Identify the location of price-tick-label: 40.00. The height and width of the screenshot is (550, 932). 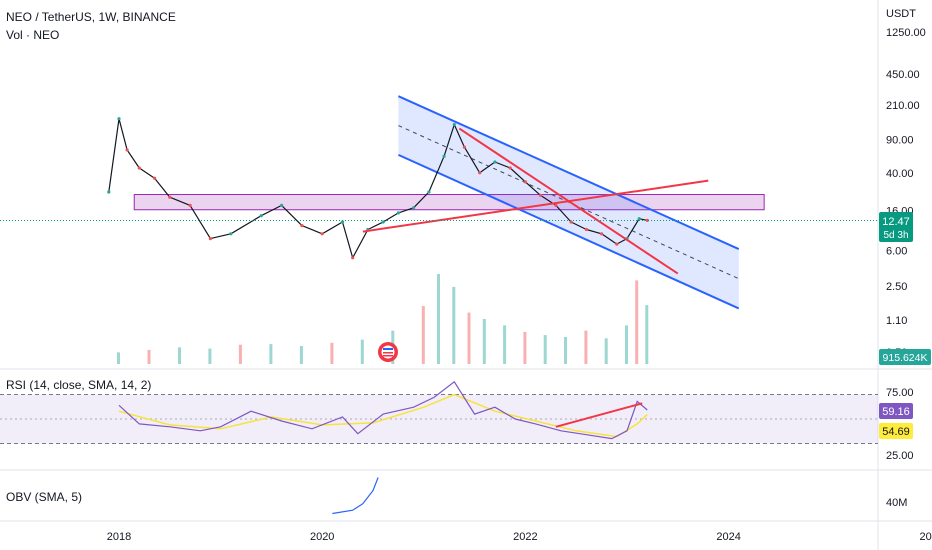
(900, 174).